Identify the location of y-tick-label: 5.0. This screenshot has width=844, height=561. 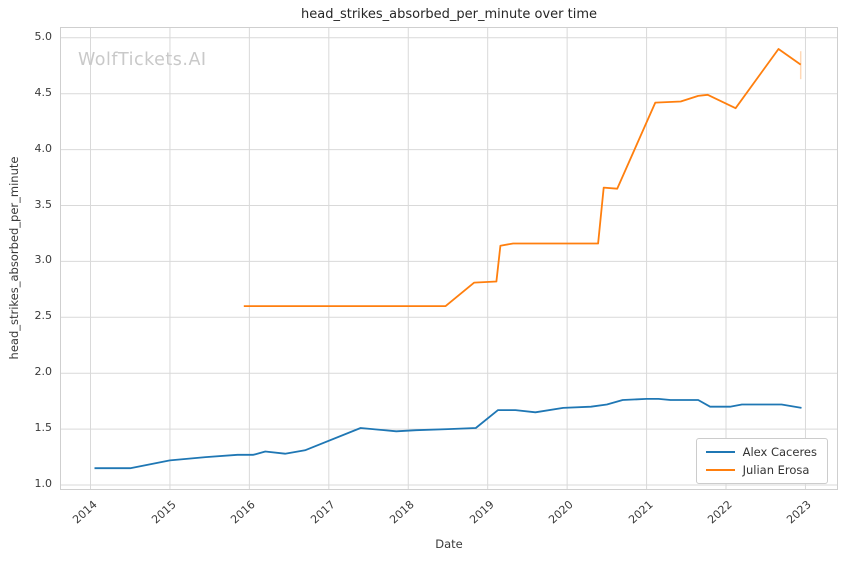
(43, 36).